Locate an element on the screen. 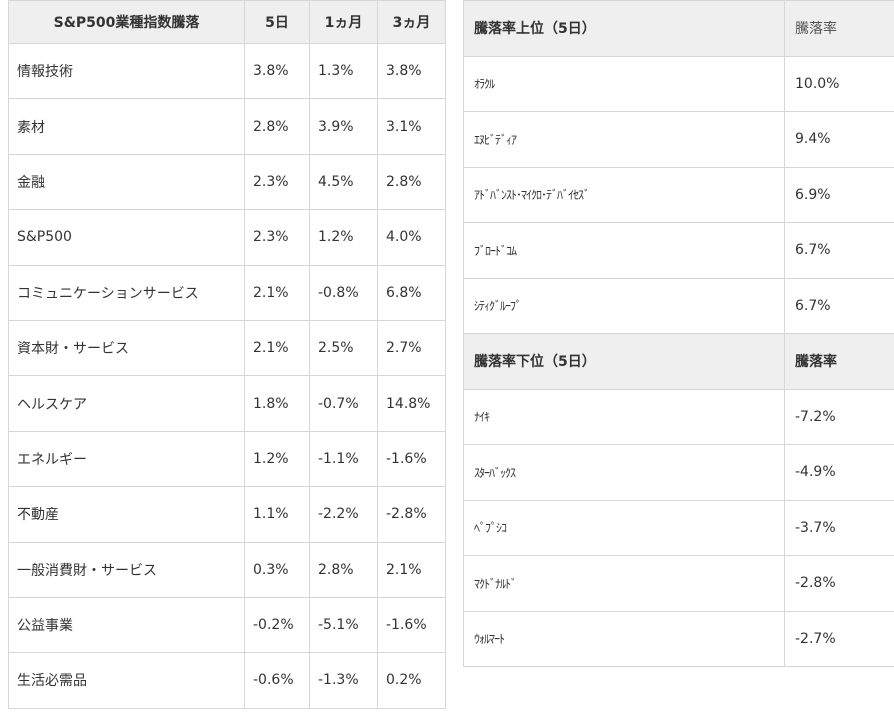 The height and width of the screenshot is (724, 894). stock-name: ｱﾄﾞﾊﾞﾝｽﾄ･ﾏｲｸﾛ･ﾃﾞﾊﾞｲｾｽﾞ is located at coordinates (624, 194).